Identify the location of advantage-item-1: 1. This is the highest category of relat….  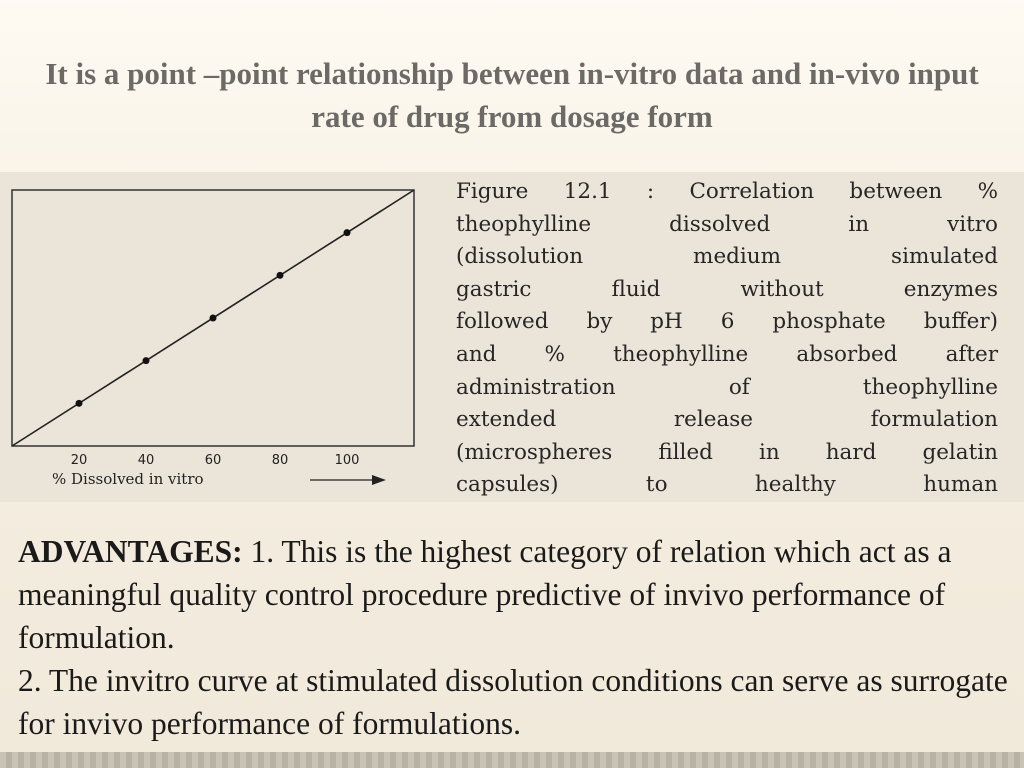
(485, 594).